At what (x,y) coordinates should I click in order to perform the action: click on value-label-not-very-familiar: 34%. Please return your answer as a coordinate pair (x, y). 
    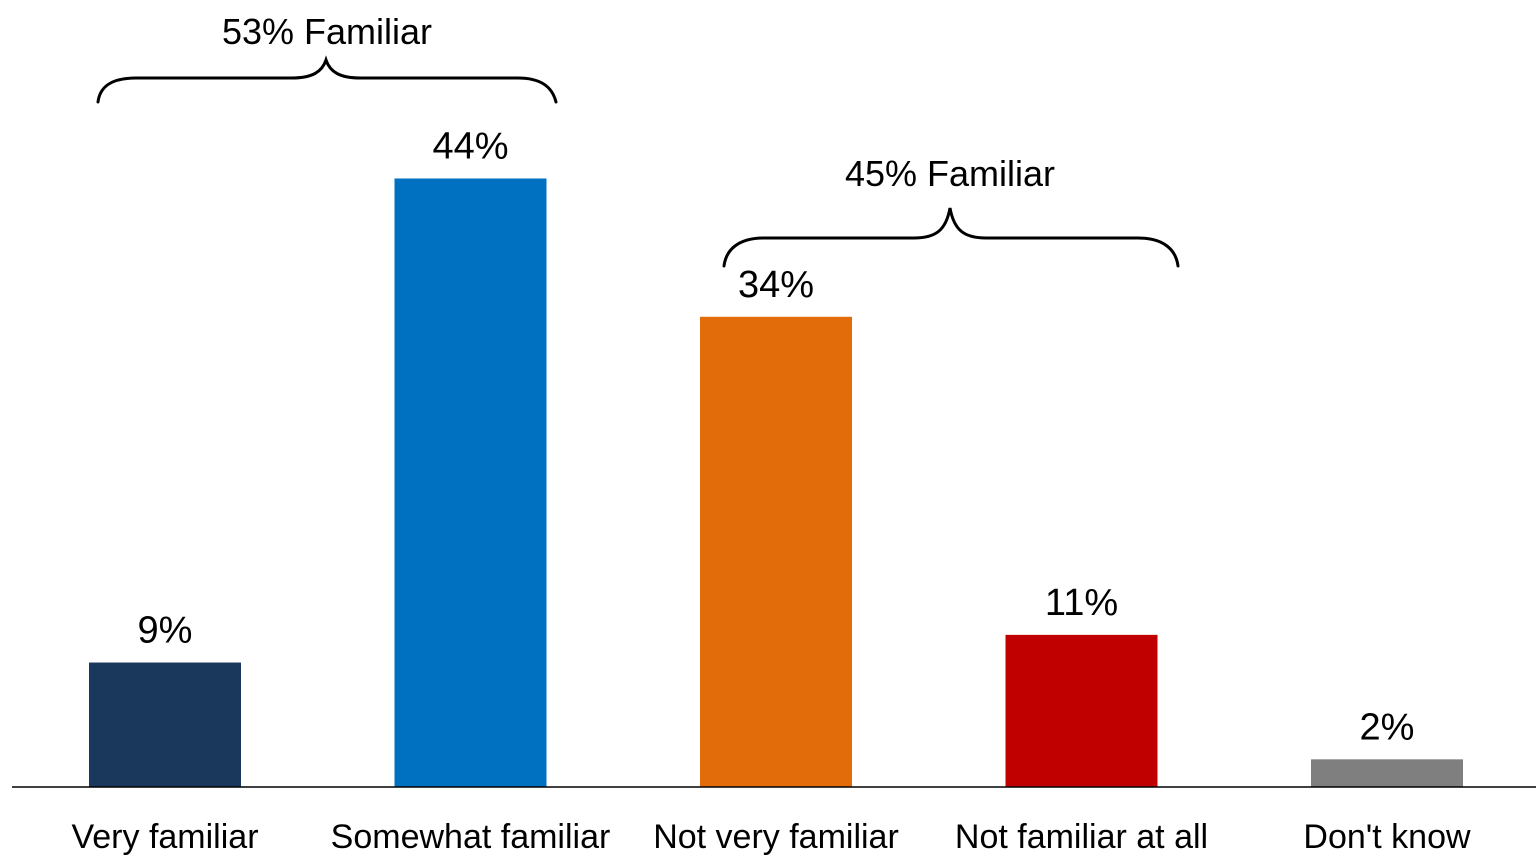
    Looking at the image, I should click on (776, 285).